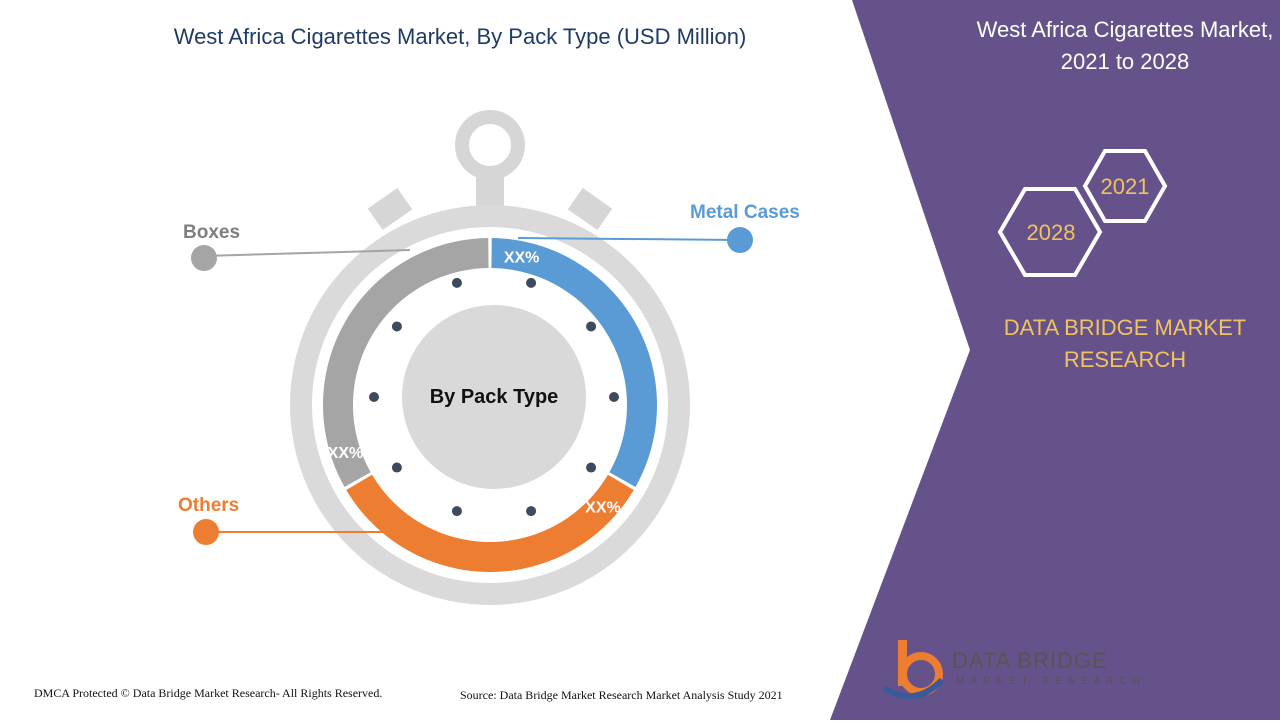 Image resolution: width=1280 pixels, height=725 pixels. What do you see at coordinates (490, 145) in the screenshot?
I see `stopwatch-ring-top` at bounding box center [490, 145].